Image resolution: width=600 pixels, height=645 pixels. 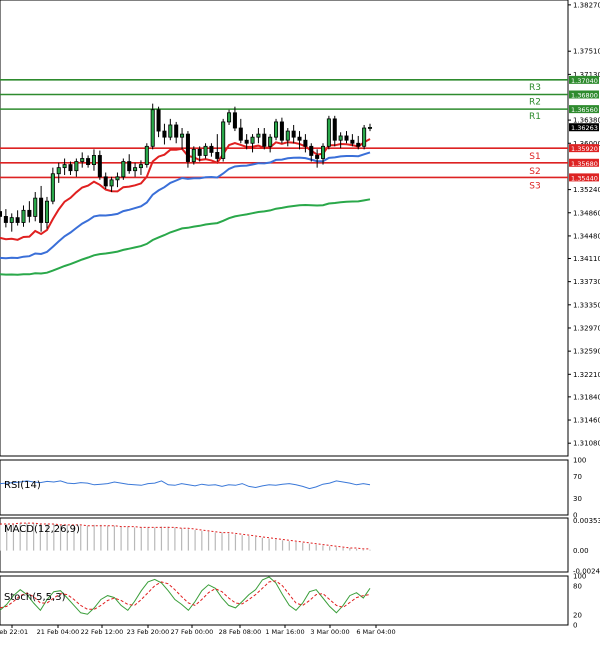 I want to click on stoch-ytick-label: 100, so click(x=579, y=577).